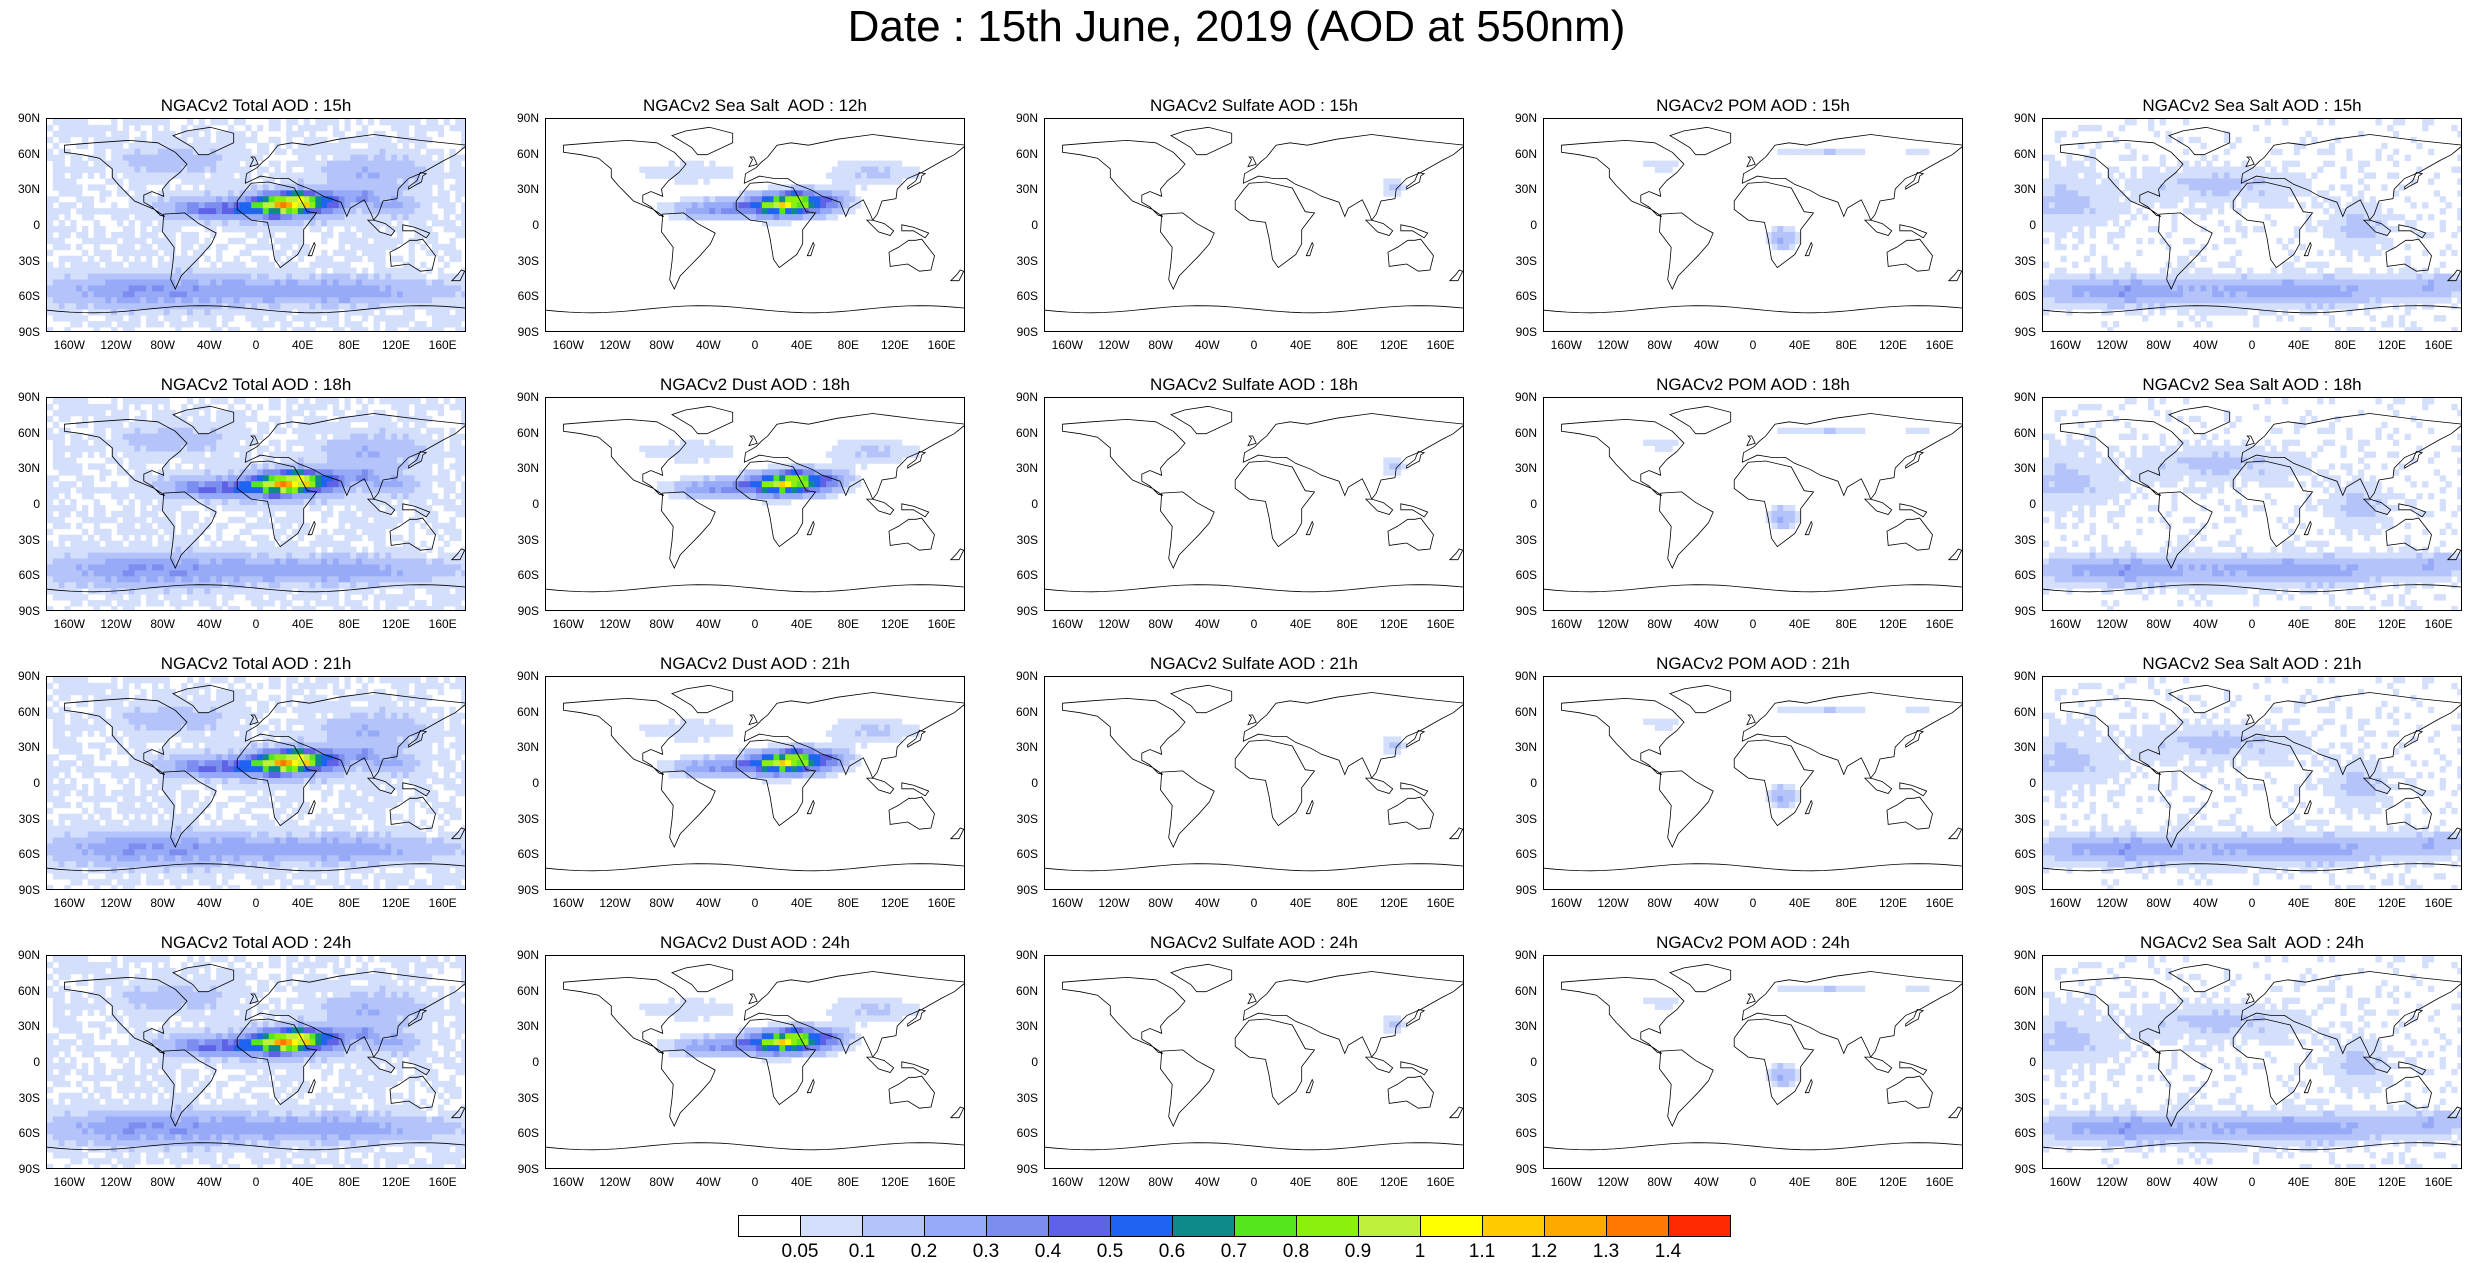 The image size is (2473, 1263). I want to click on panel-title: NGACv2 Sea Salt AOD : 21h, so click(2252, 664).